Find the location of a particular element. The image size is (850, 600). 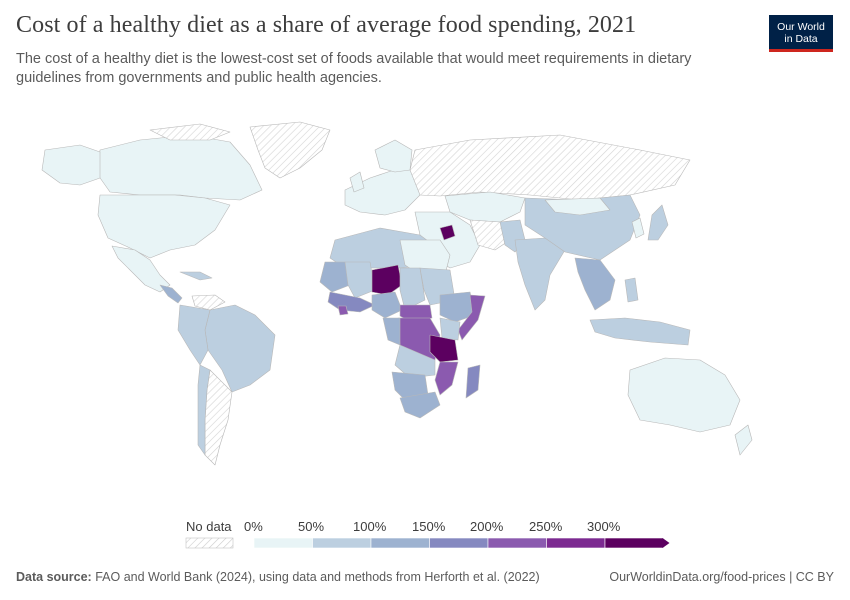

region-andes is located at coordinates (194, 335).